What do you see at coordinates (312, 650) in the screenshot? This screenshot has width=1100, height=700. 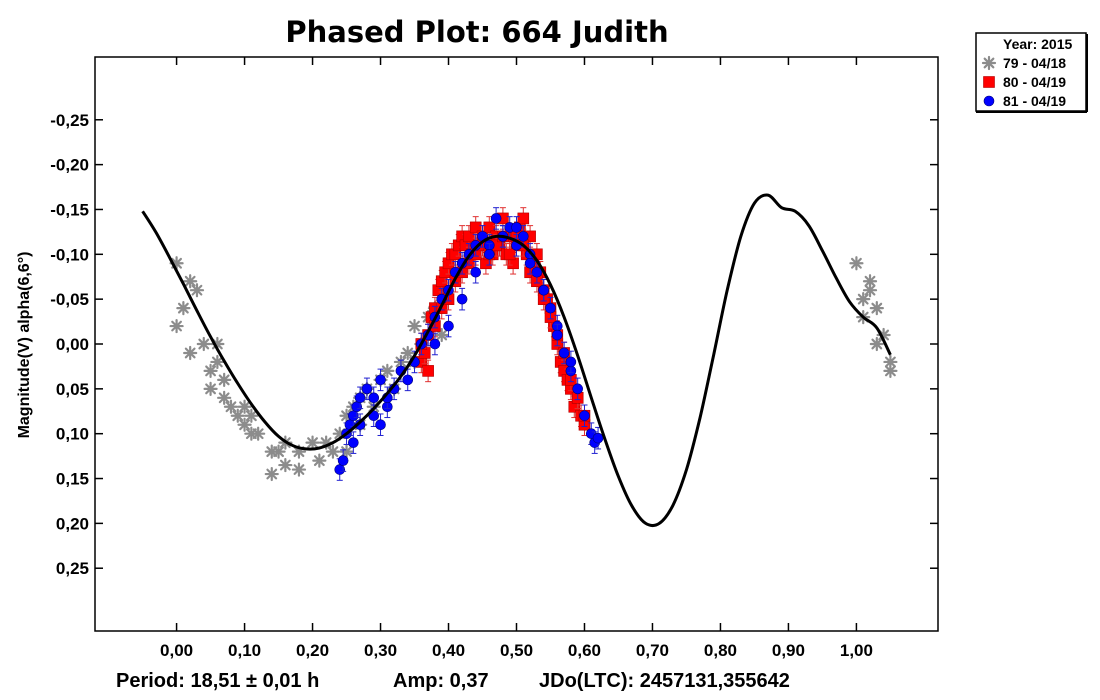 I see `x-tick-label: 0,20` at bounding box center [312, 650].